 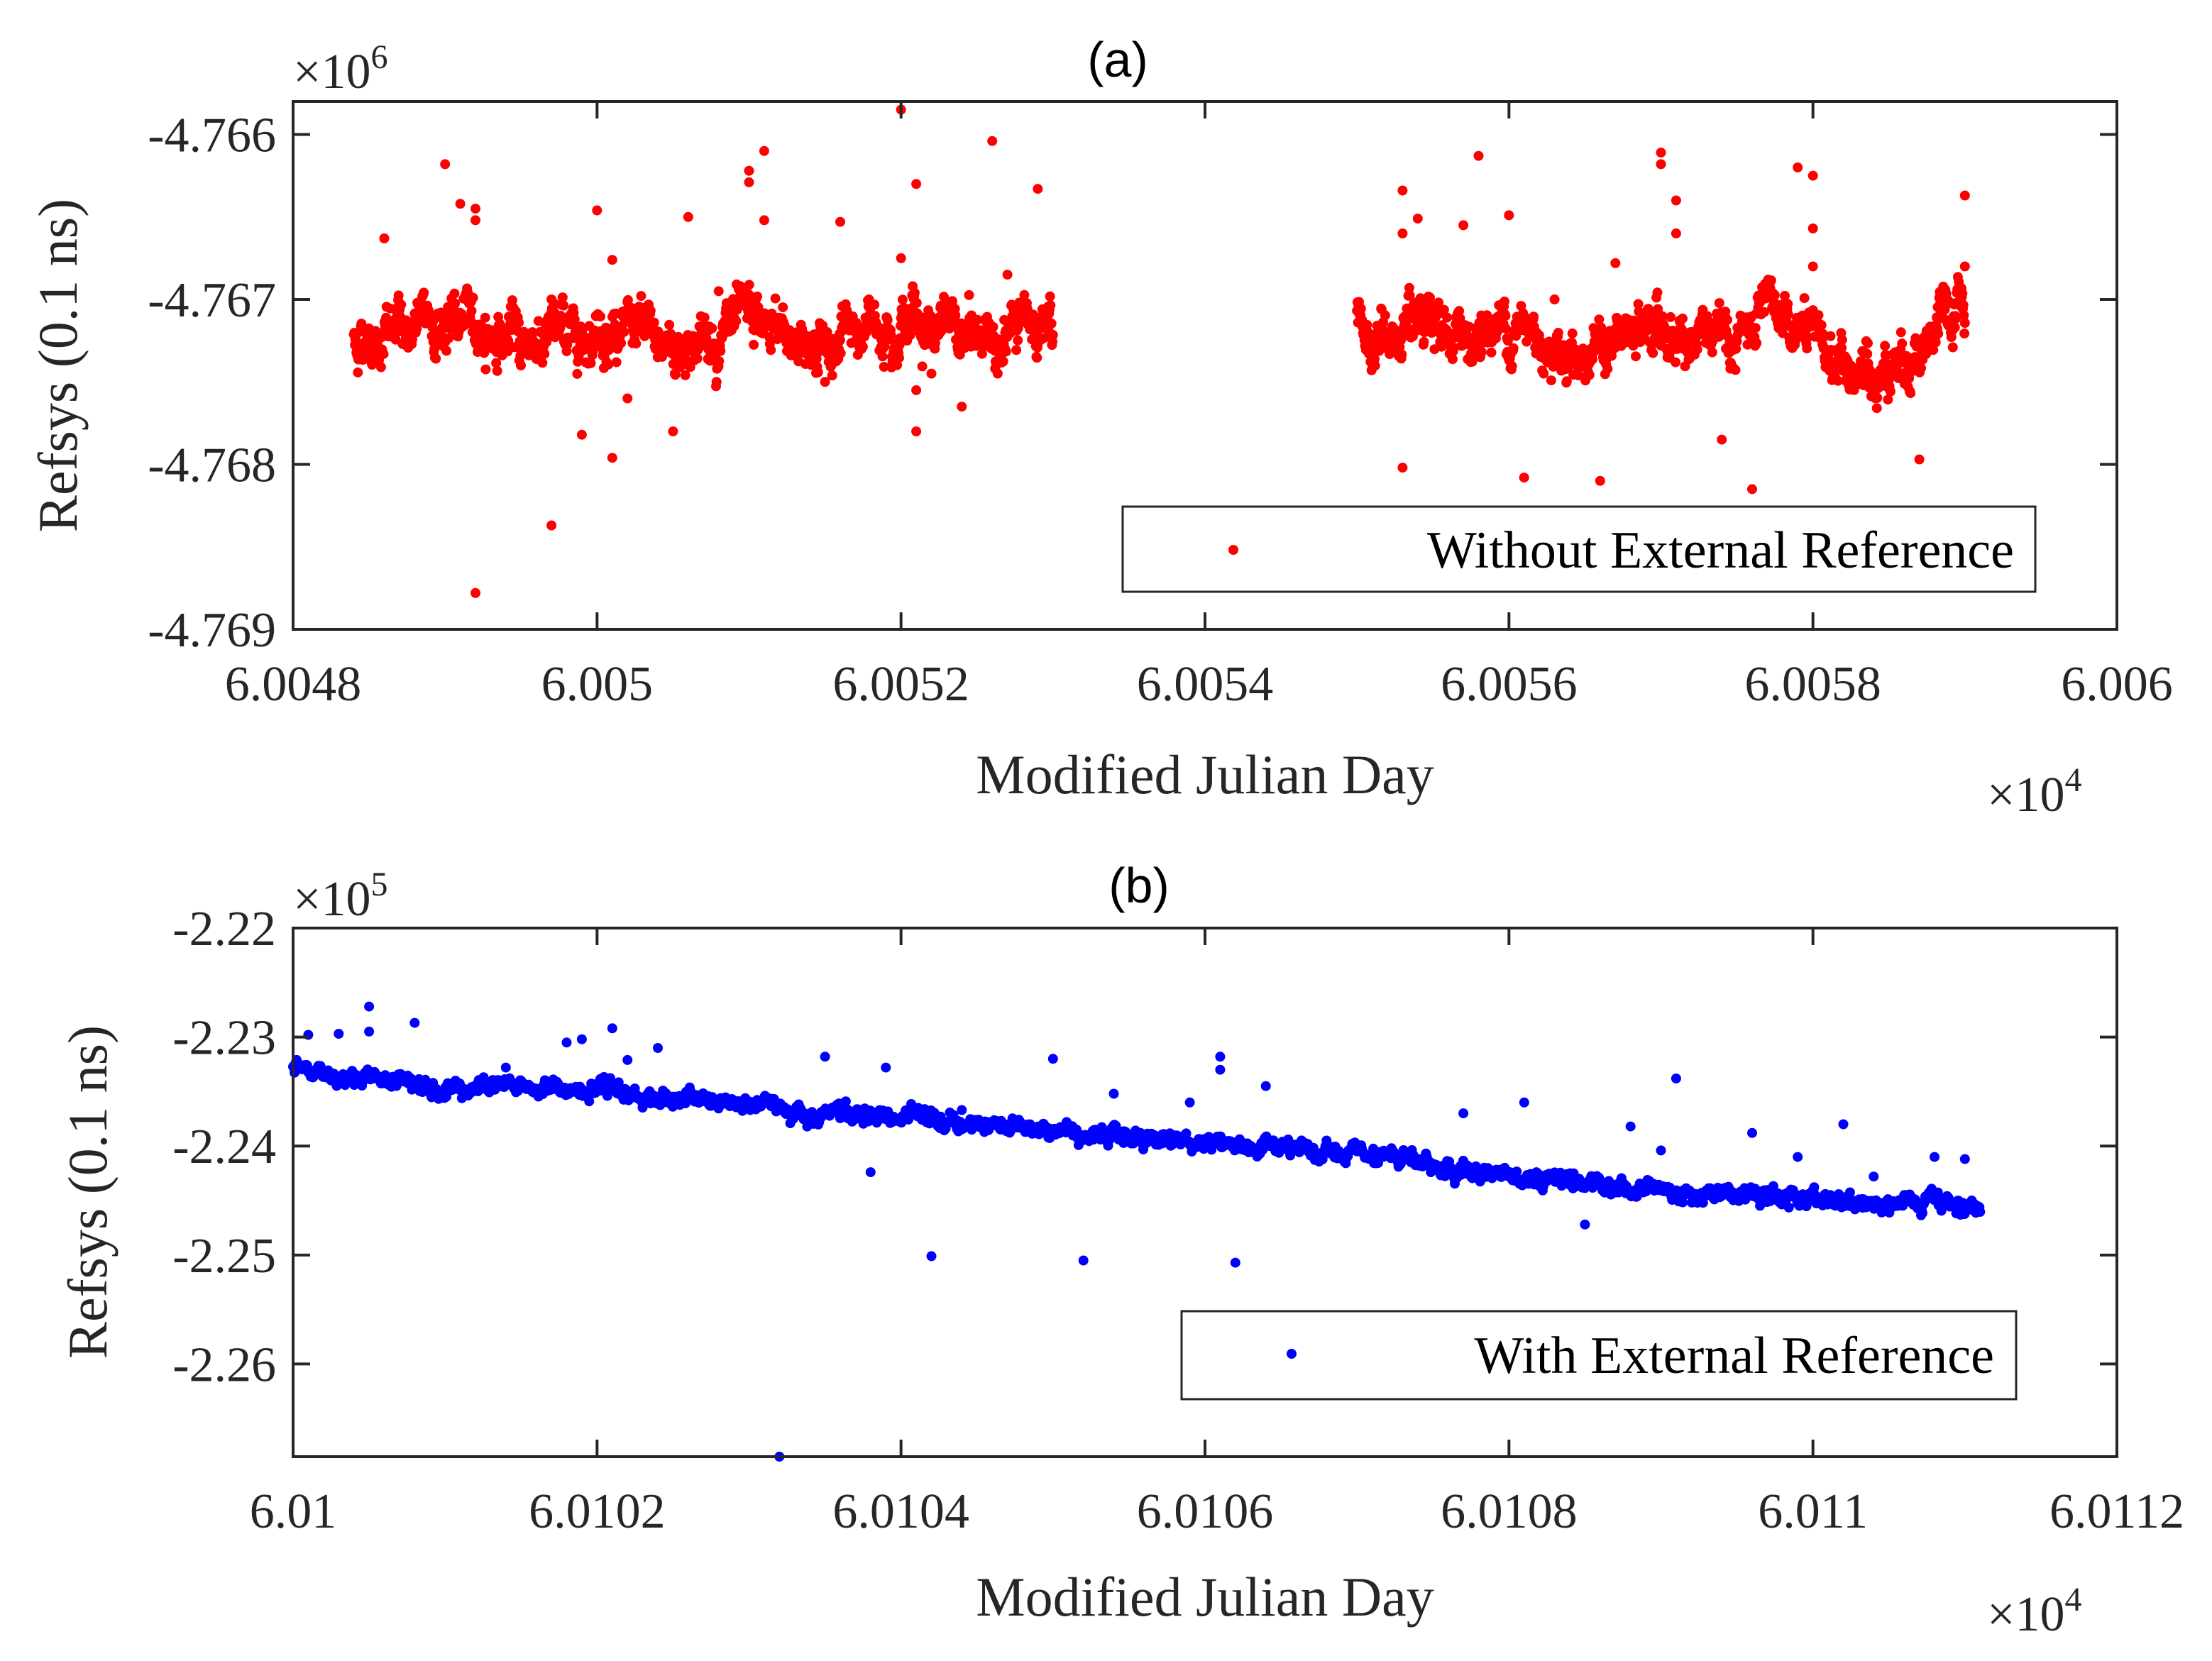 What do you see at coordinates (1233, 550) in the screenshot?
I see `panel-a-legend-marker` at bounding box center [1233, 550].